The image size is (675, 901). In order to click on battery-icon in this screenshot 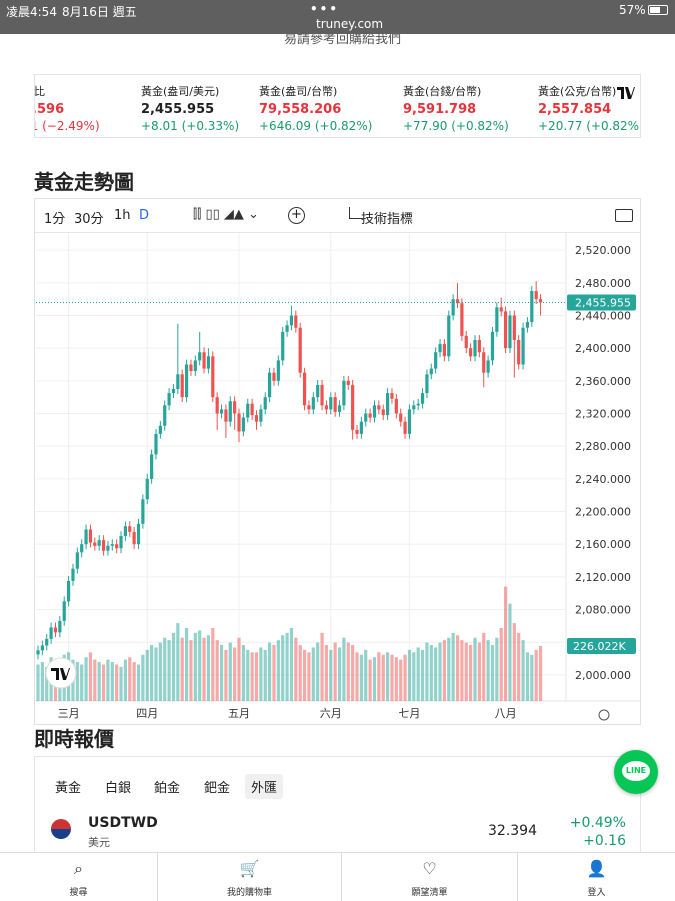, I will do `click(658, 10)`.